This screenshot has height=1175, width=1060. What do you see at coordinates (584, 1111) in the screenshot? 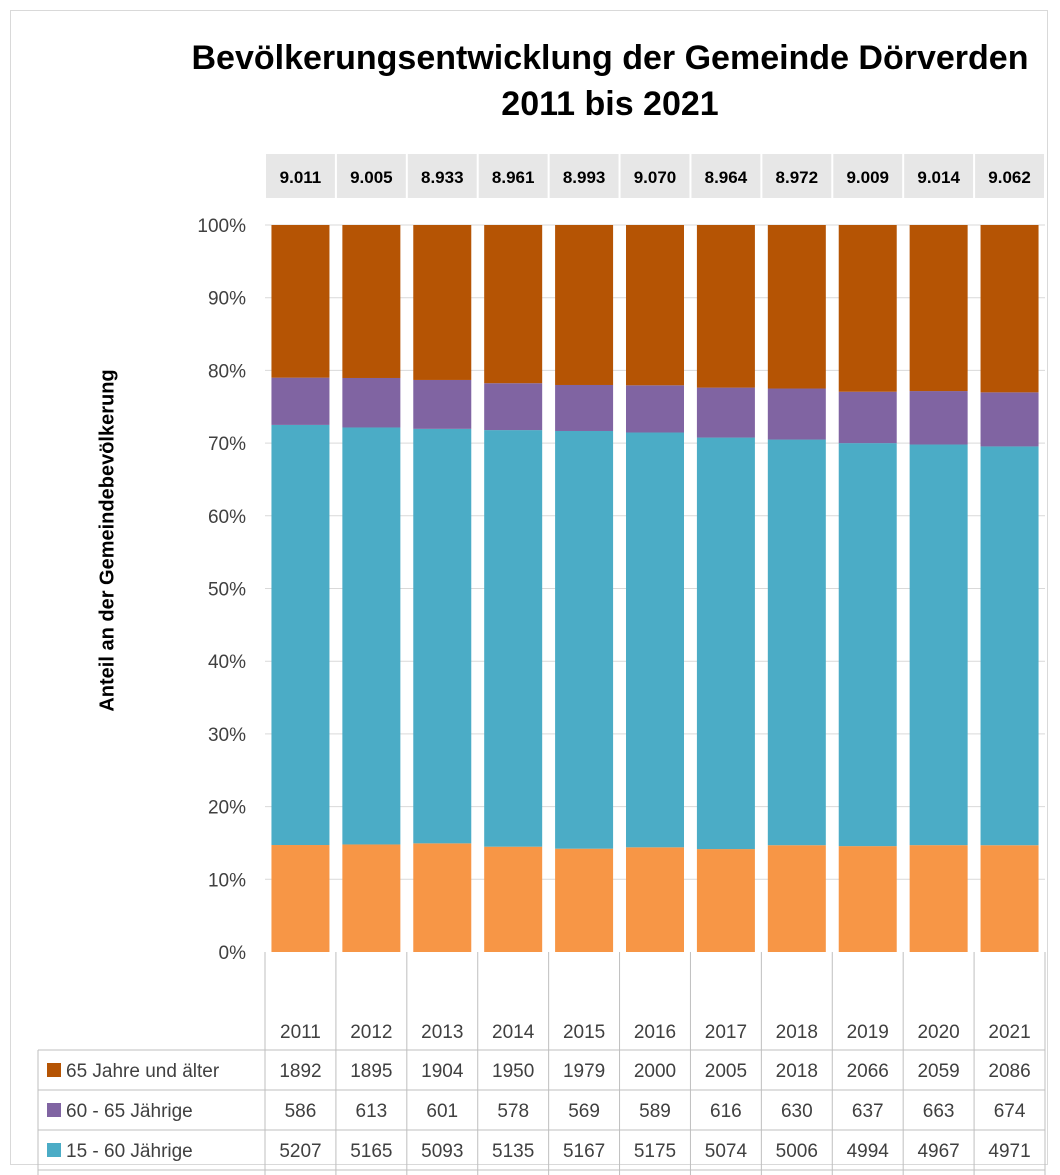
I see `data-cell: 569` at bounding box center [584, 1111].